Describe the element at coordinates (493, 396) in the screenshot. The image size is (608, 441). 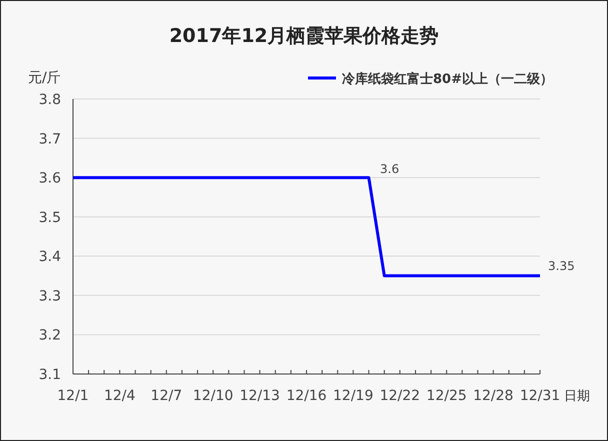
I see `x-tick-label: 12/28` at that location.